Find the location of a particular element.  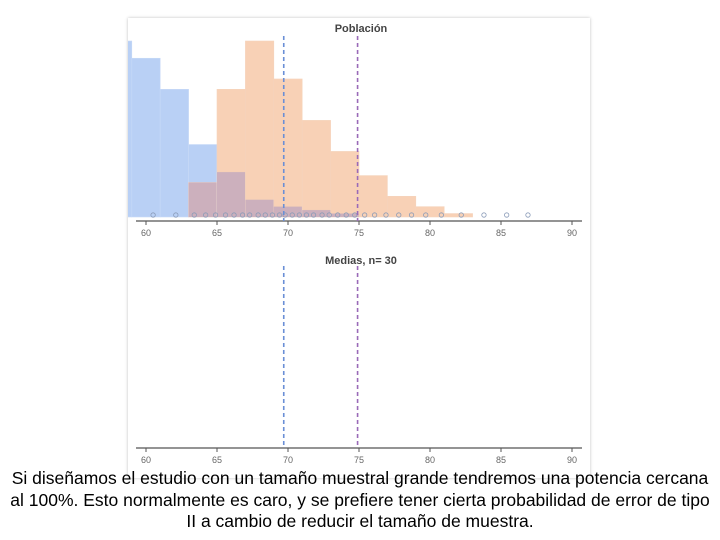

means-x-axis: 60 65 70 75 80 85 90 is located at coordinates (359, 456).